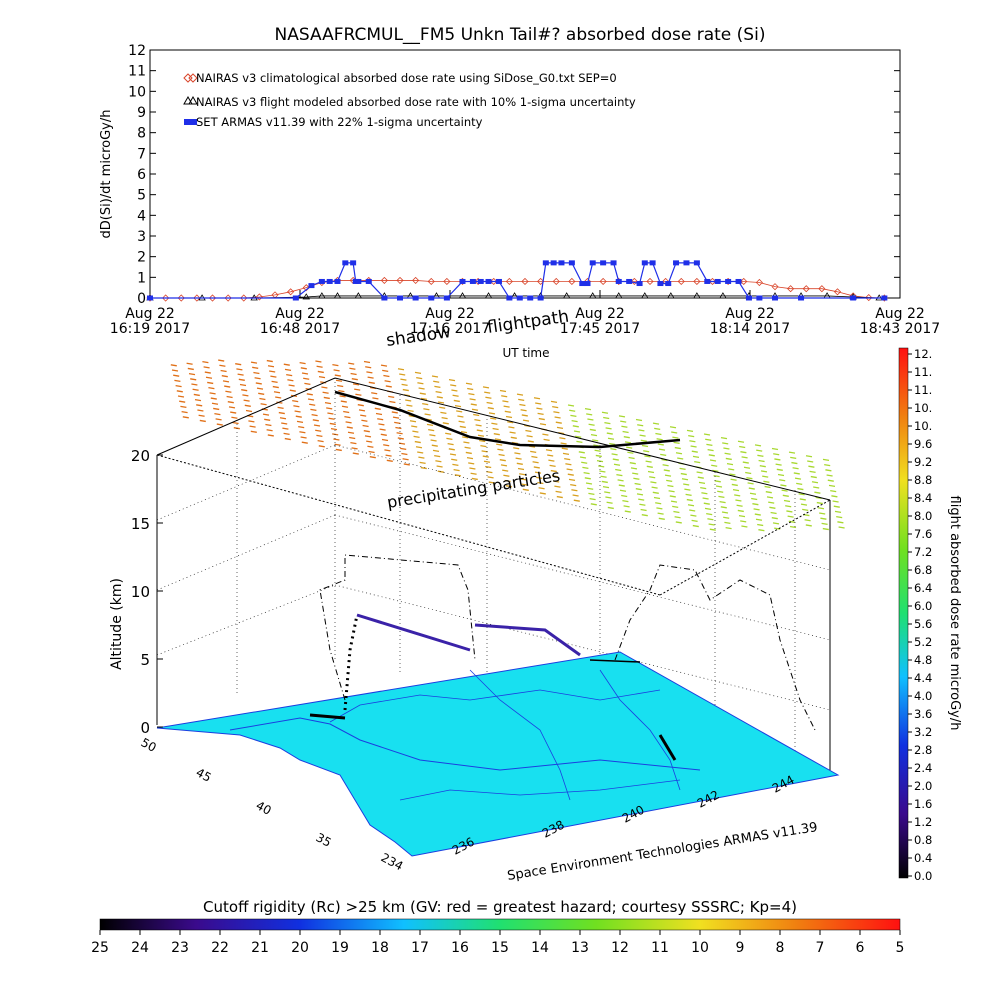  What do you see at coordinates (474, 489) in the screenshot?
I see `precipitating-annotation: precipitating particles` at bounding box center [474, 489].